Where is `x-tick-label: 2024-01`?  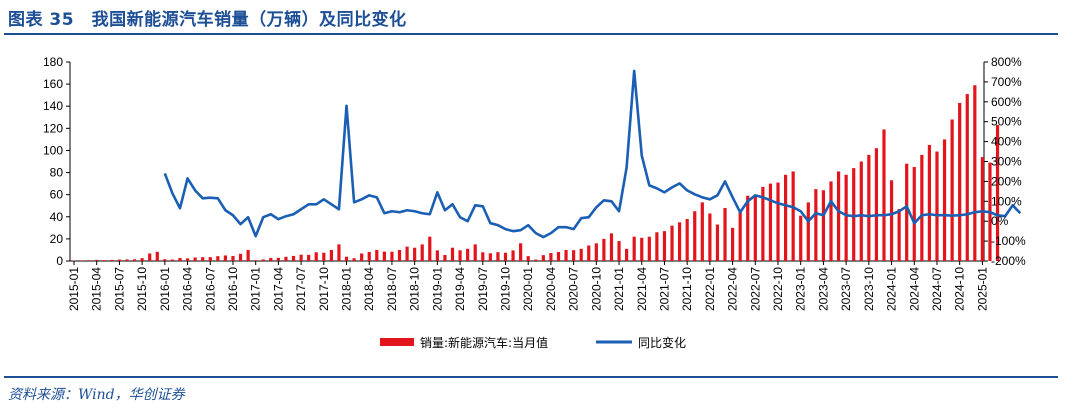 x-tick-label: 2024-01 is located at coordinates (892, 289).